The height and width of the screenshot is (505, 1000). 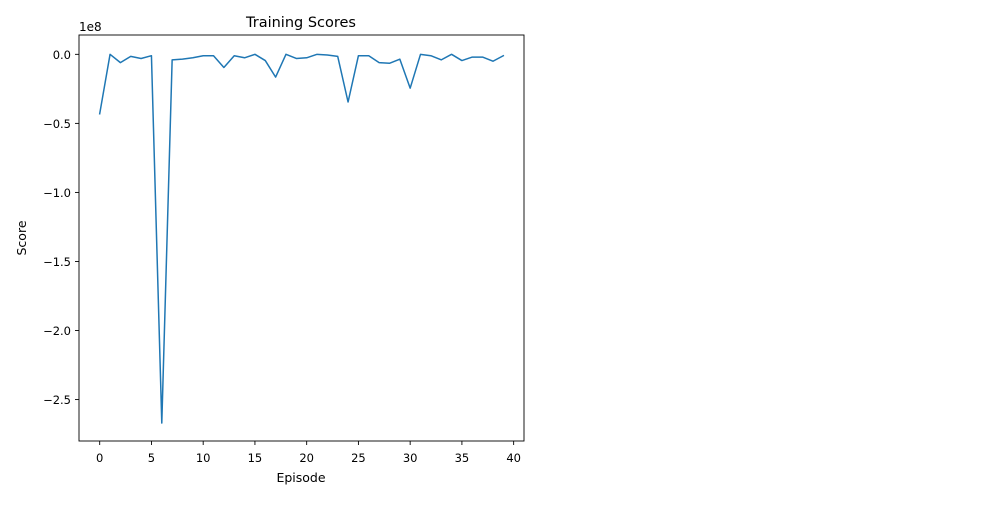 What do you see at coordinates (410, 458) in the screenshot?
I see `x-tick-label: 30` at bounding box center [410, 458].